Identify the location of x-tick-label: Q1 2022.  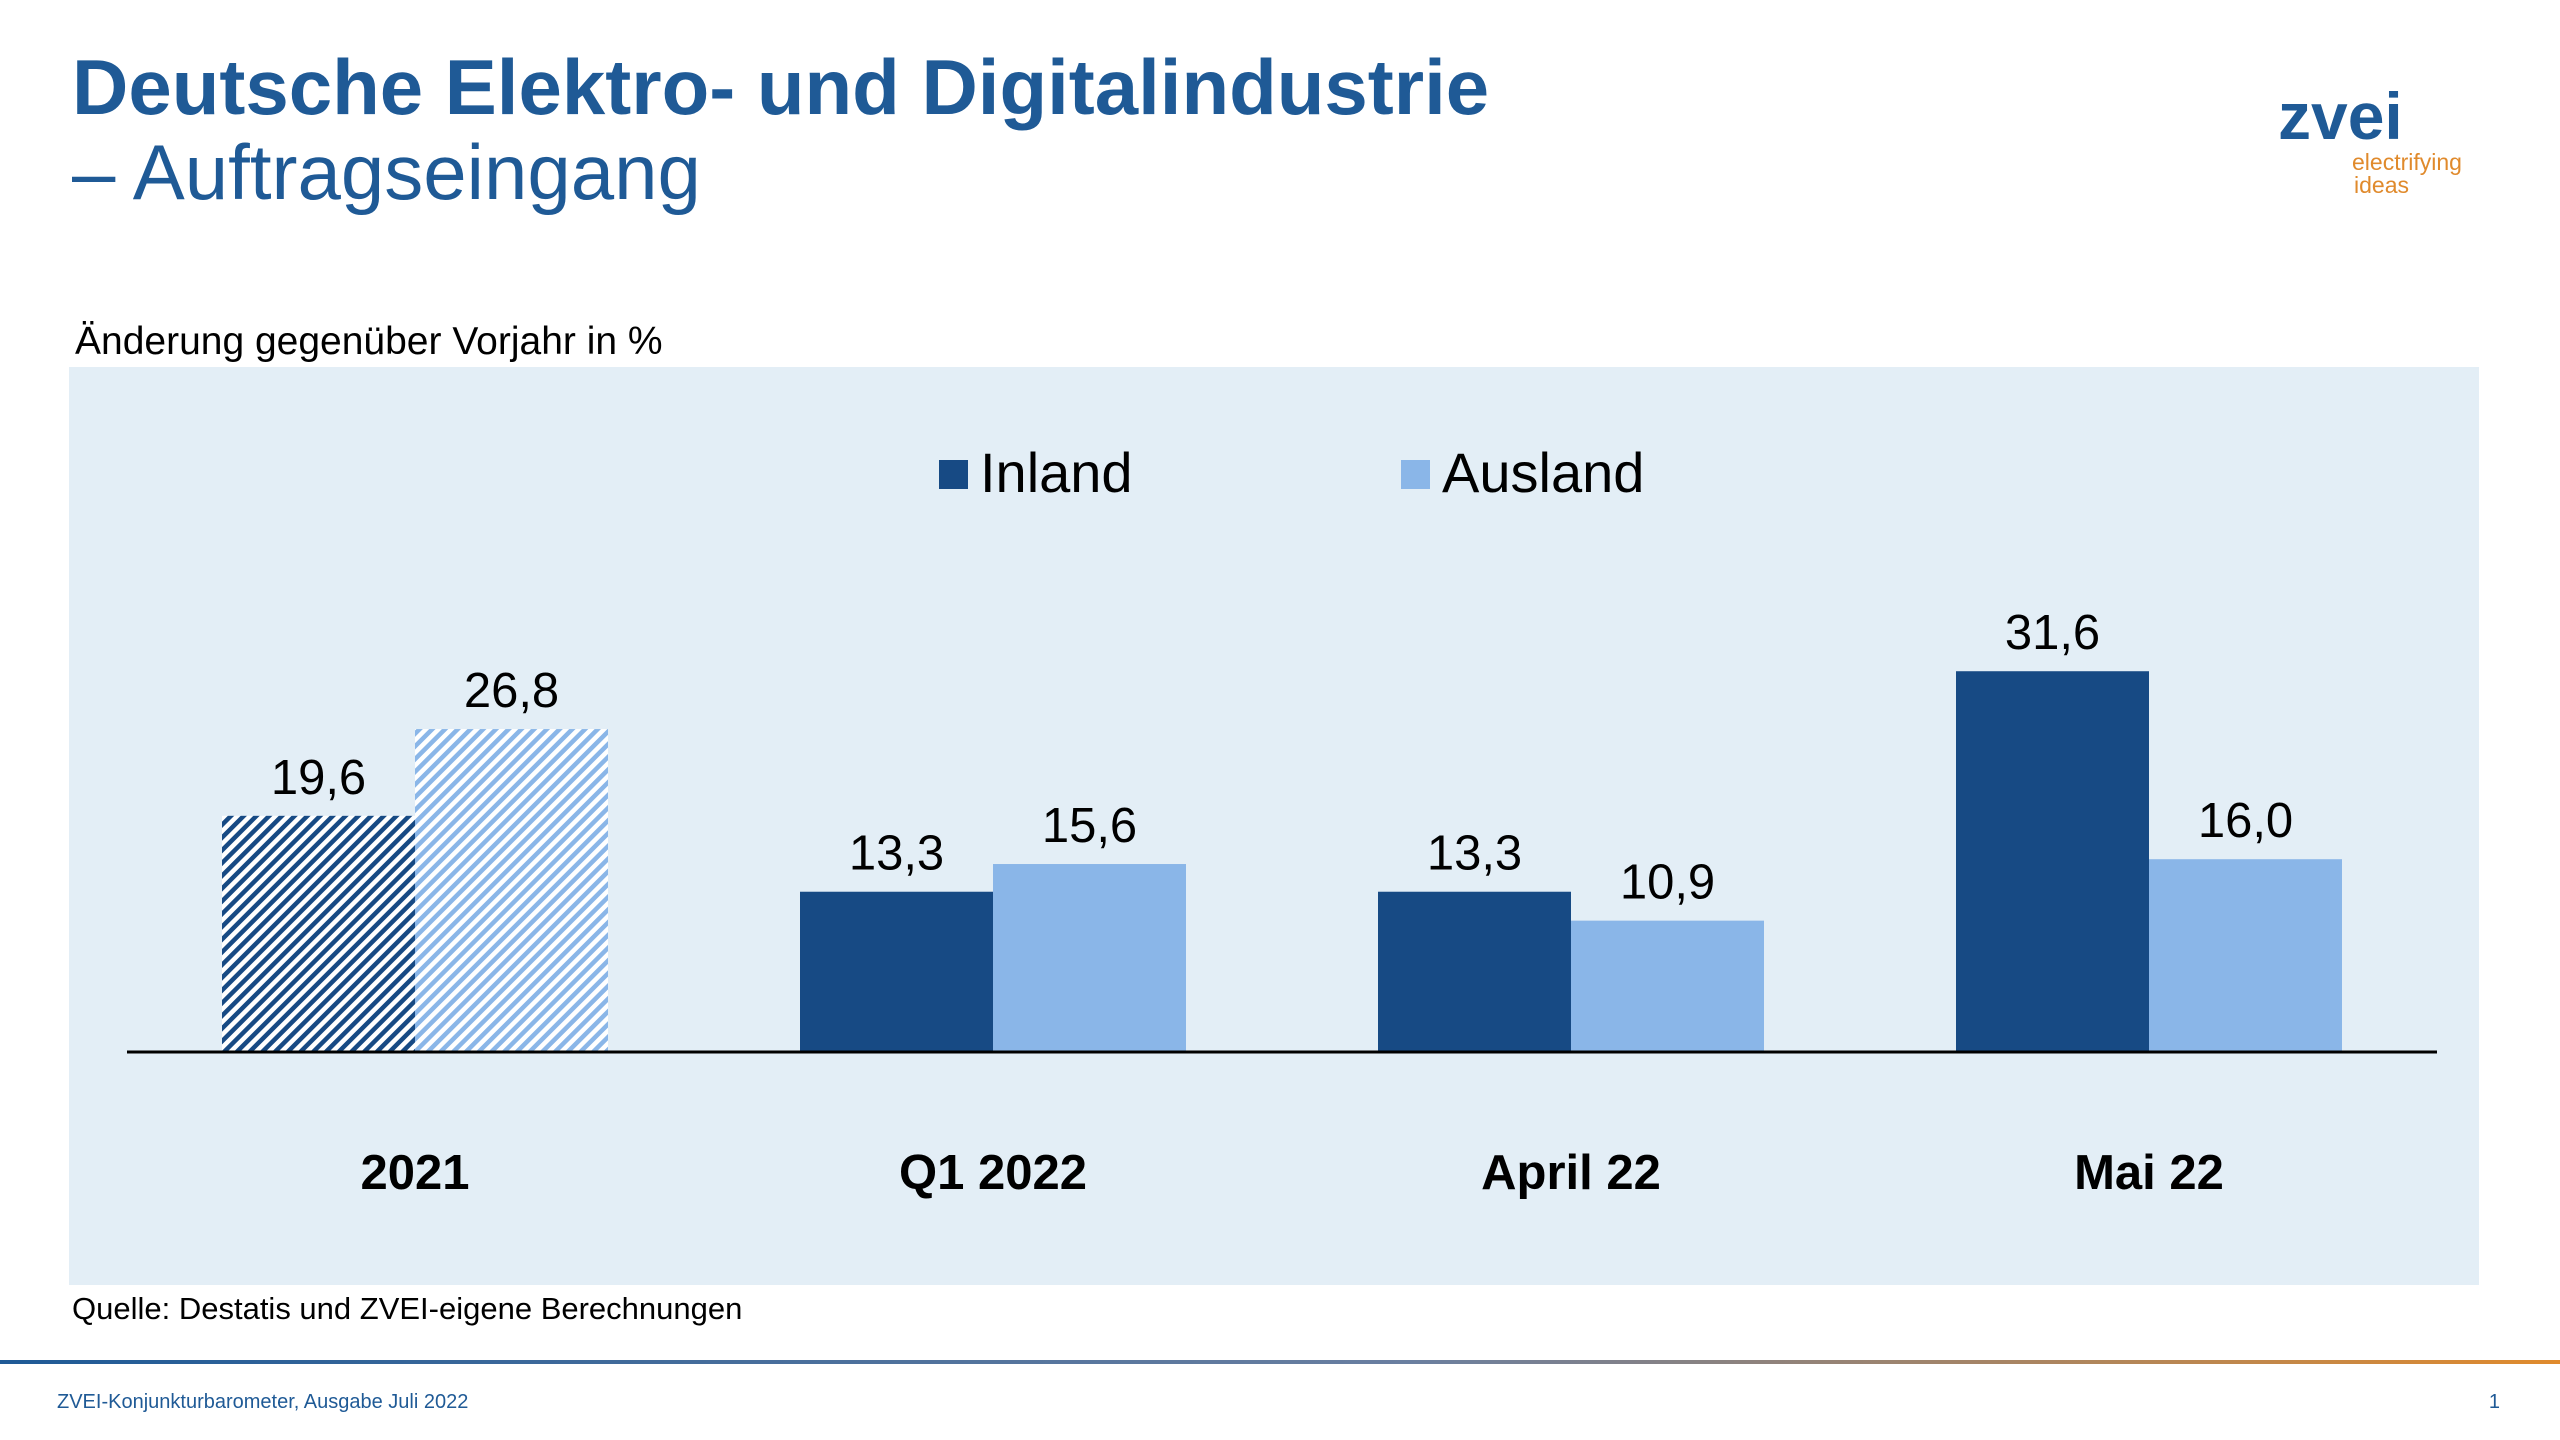
(993, 1173).